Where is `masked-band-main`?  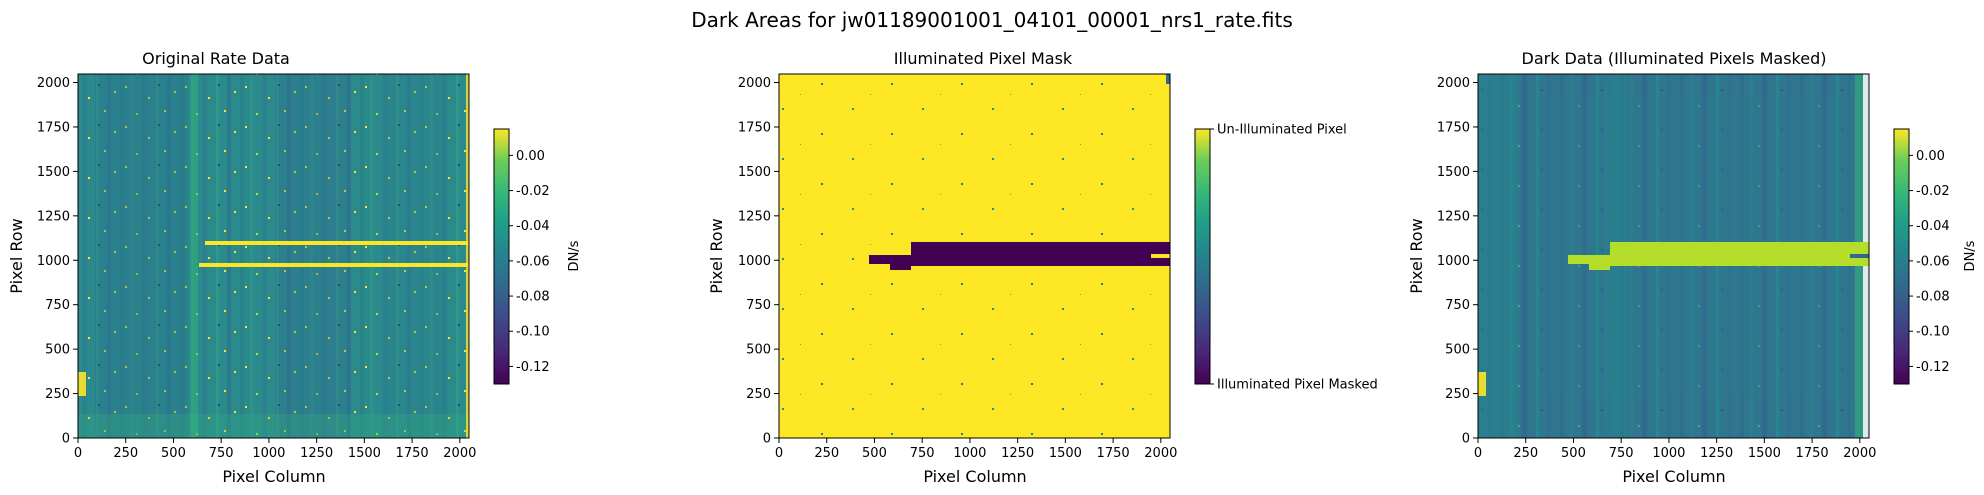
masked-band-main is located at coordinates (1739, 254).